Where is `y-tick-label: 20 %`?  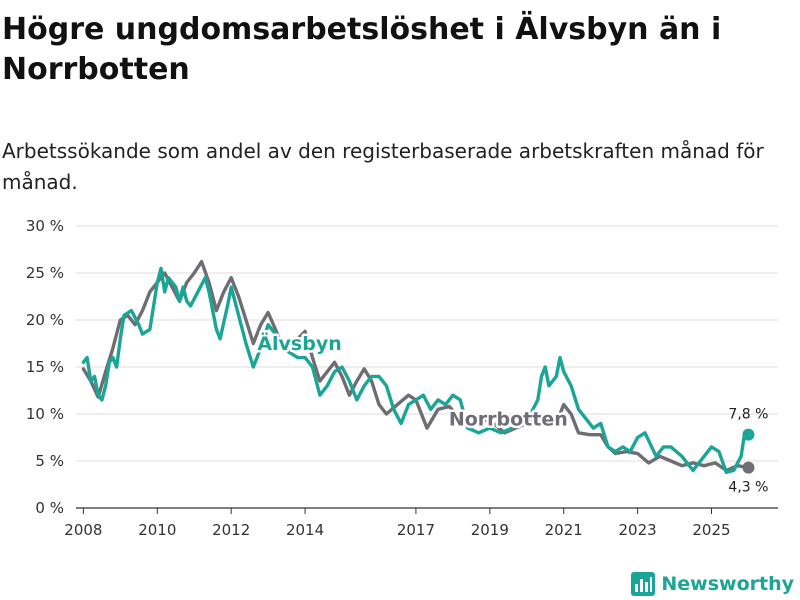 y-tick-label: 20 % is located at coordinates (45, 320).